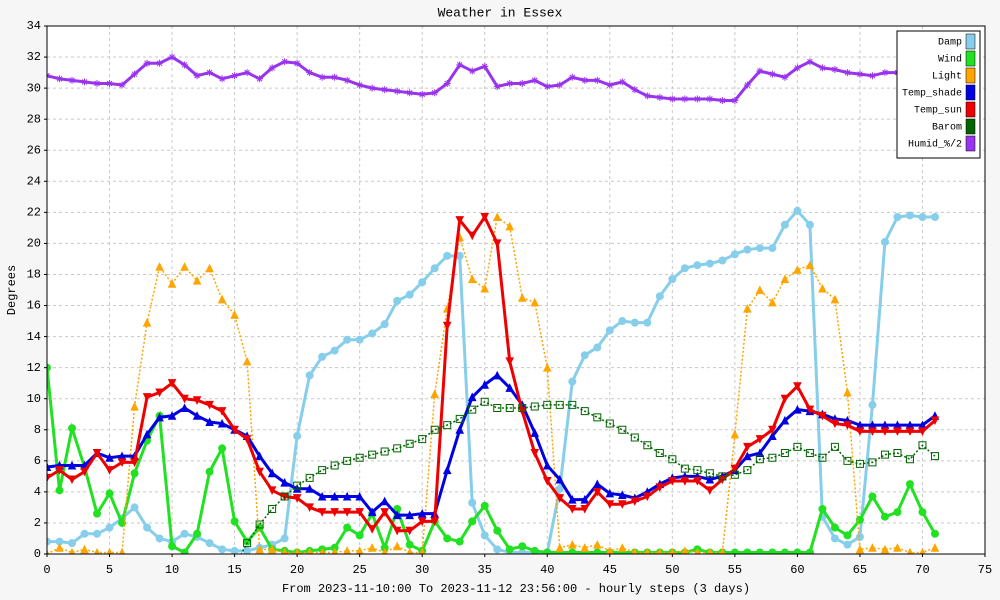  What do you see at coordinates (34, 88) in the screenshot?
I see `y-tick-label: 30` at bounding box center [34, 88].